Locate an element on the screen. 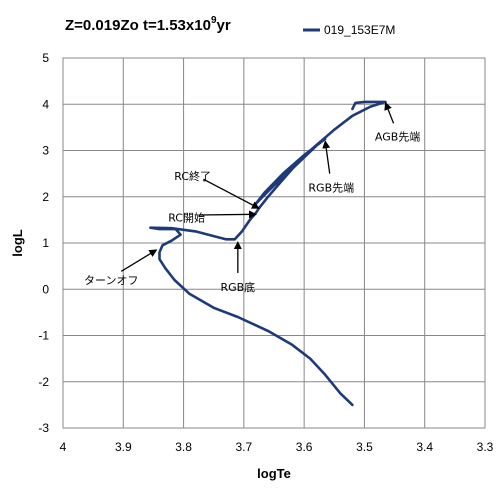 Image resolution: width=500 pixels, height=494 pixels. x-tick-label: 4 is located at coordinates (63, 447).